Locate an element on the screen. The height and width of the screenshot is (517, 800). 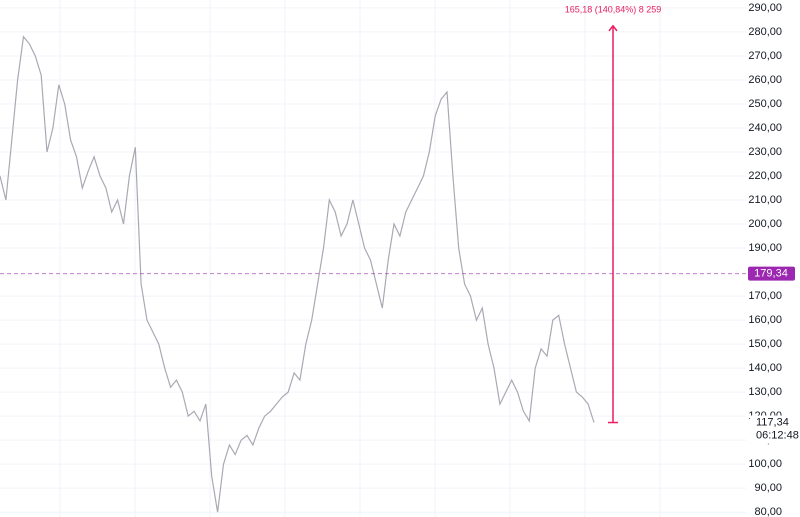
last-price-label: 117,34 is located at coordinates (772, 422).